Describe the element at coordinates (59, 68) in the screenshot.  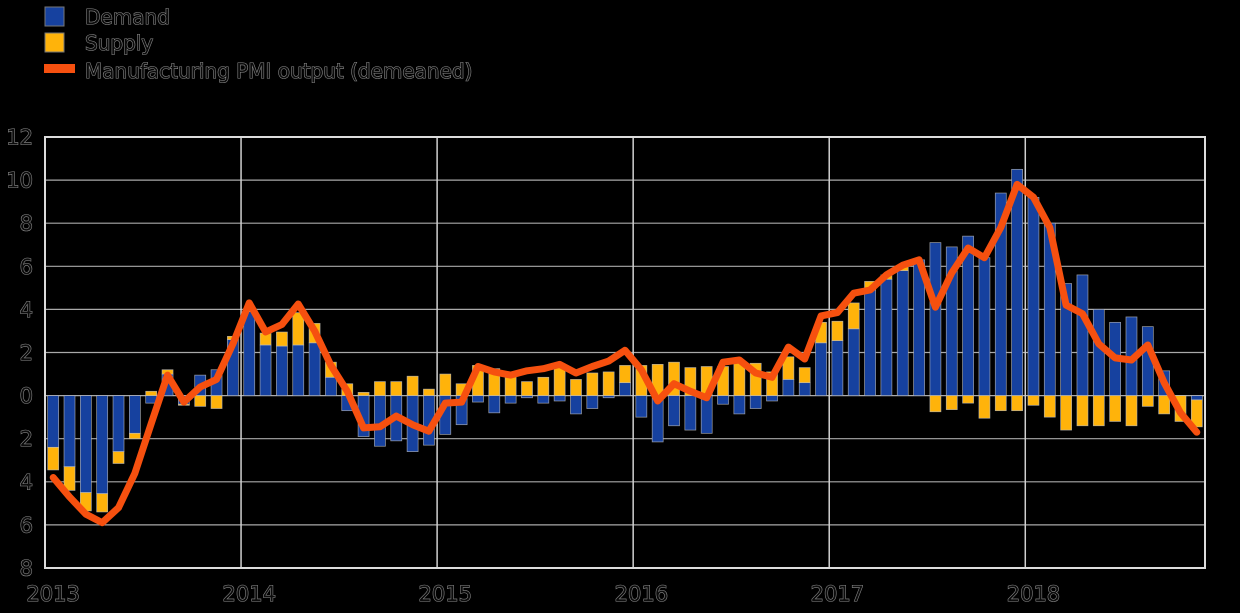
I see `pmi-line-legend-marker` at that location.